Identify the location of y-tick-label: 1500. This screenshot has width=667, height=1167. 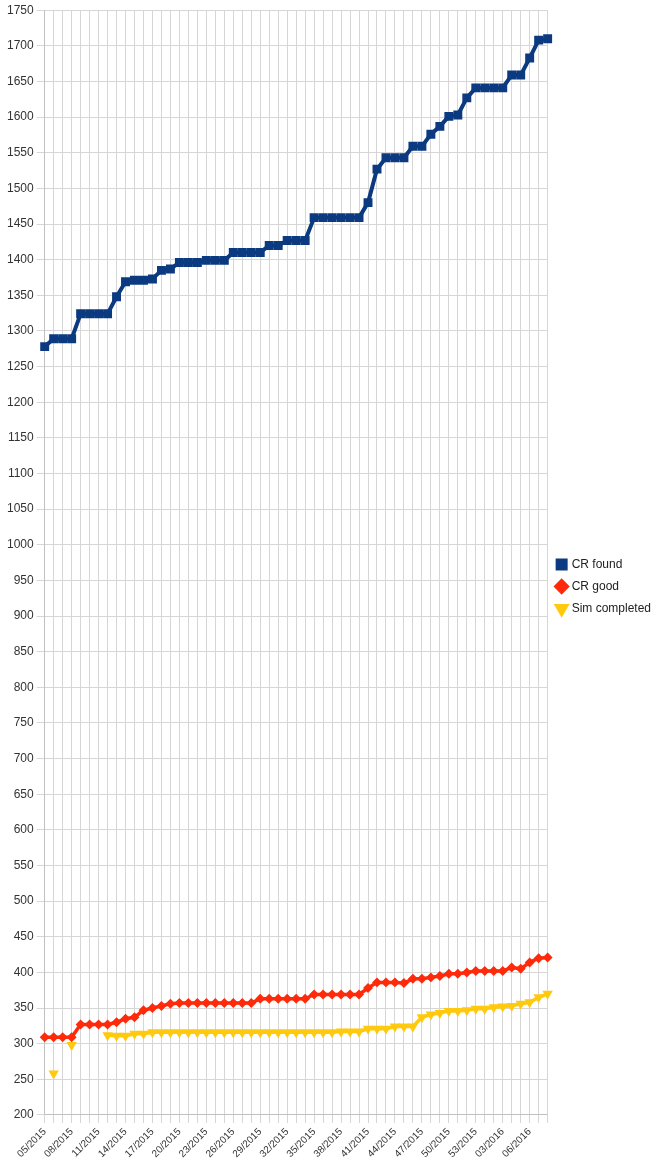
(20, 187).